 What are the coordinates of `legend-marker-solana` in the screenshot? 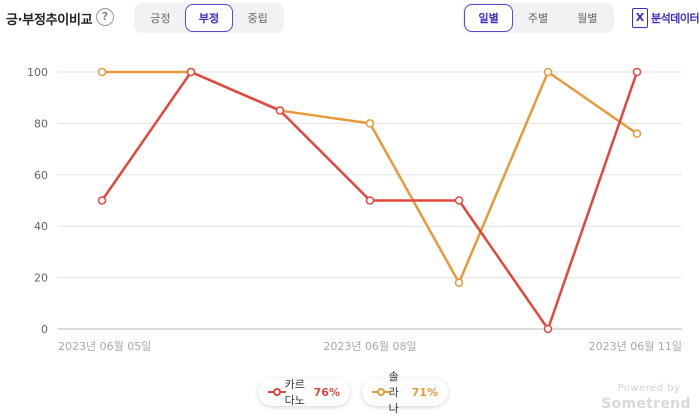 It's located at (381, 392).